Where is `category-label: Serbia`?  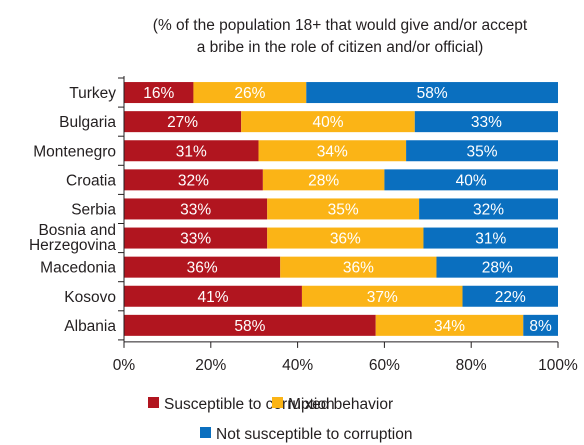
category-label: Serbia is located at coordinates (93, 209).